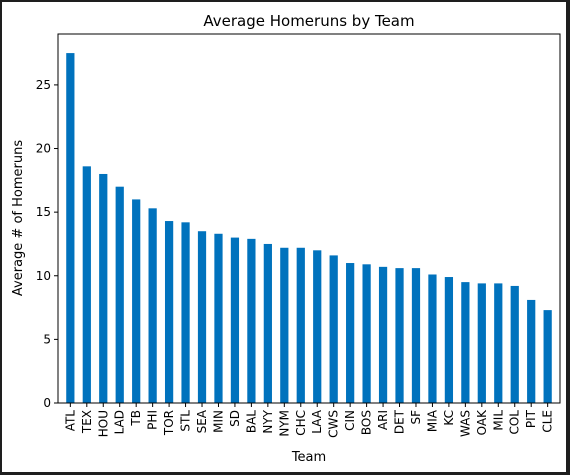 The width and height of the screenshot is (570, 475). I want to click on y-axis: 0 5 10 15 20 25, so click(47, 244).